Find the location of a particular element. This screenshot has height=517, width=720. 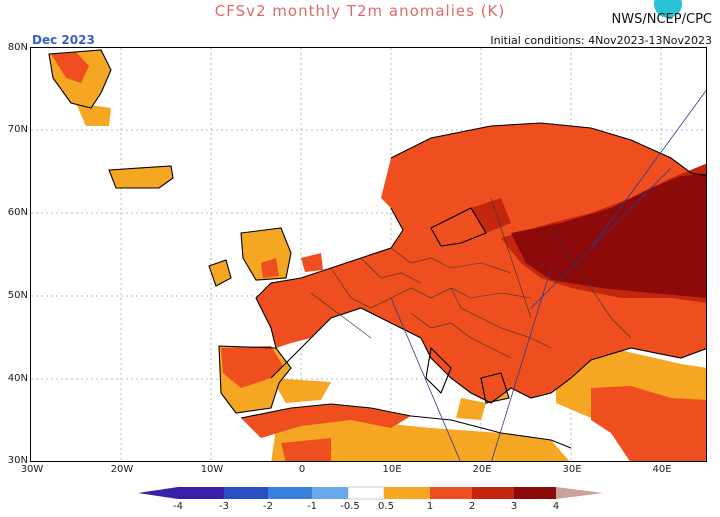

color-bar is located at coordinates (370, 493).